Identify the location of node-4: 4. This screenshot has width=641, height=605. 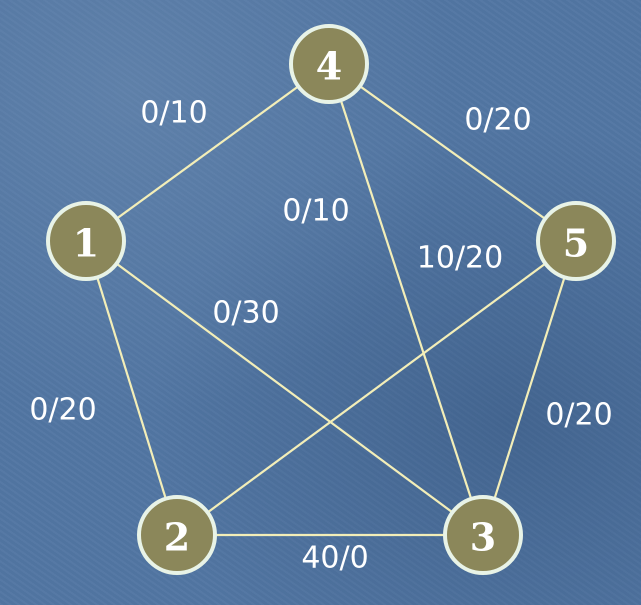
(329, 64).